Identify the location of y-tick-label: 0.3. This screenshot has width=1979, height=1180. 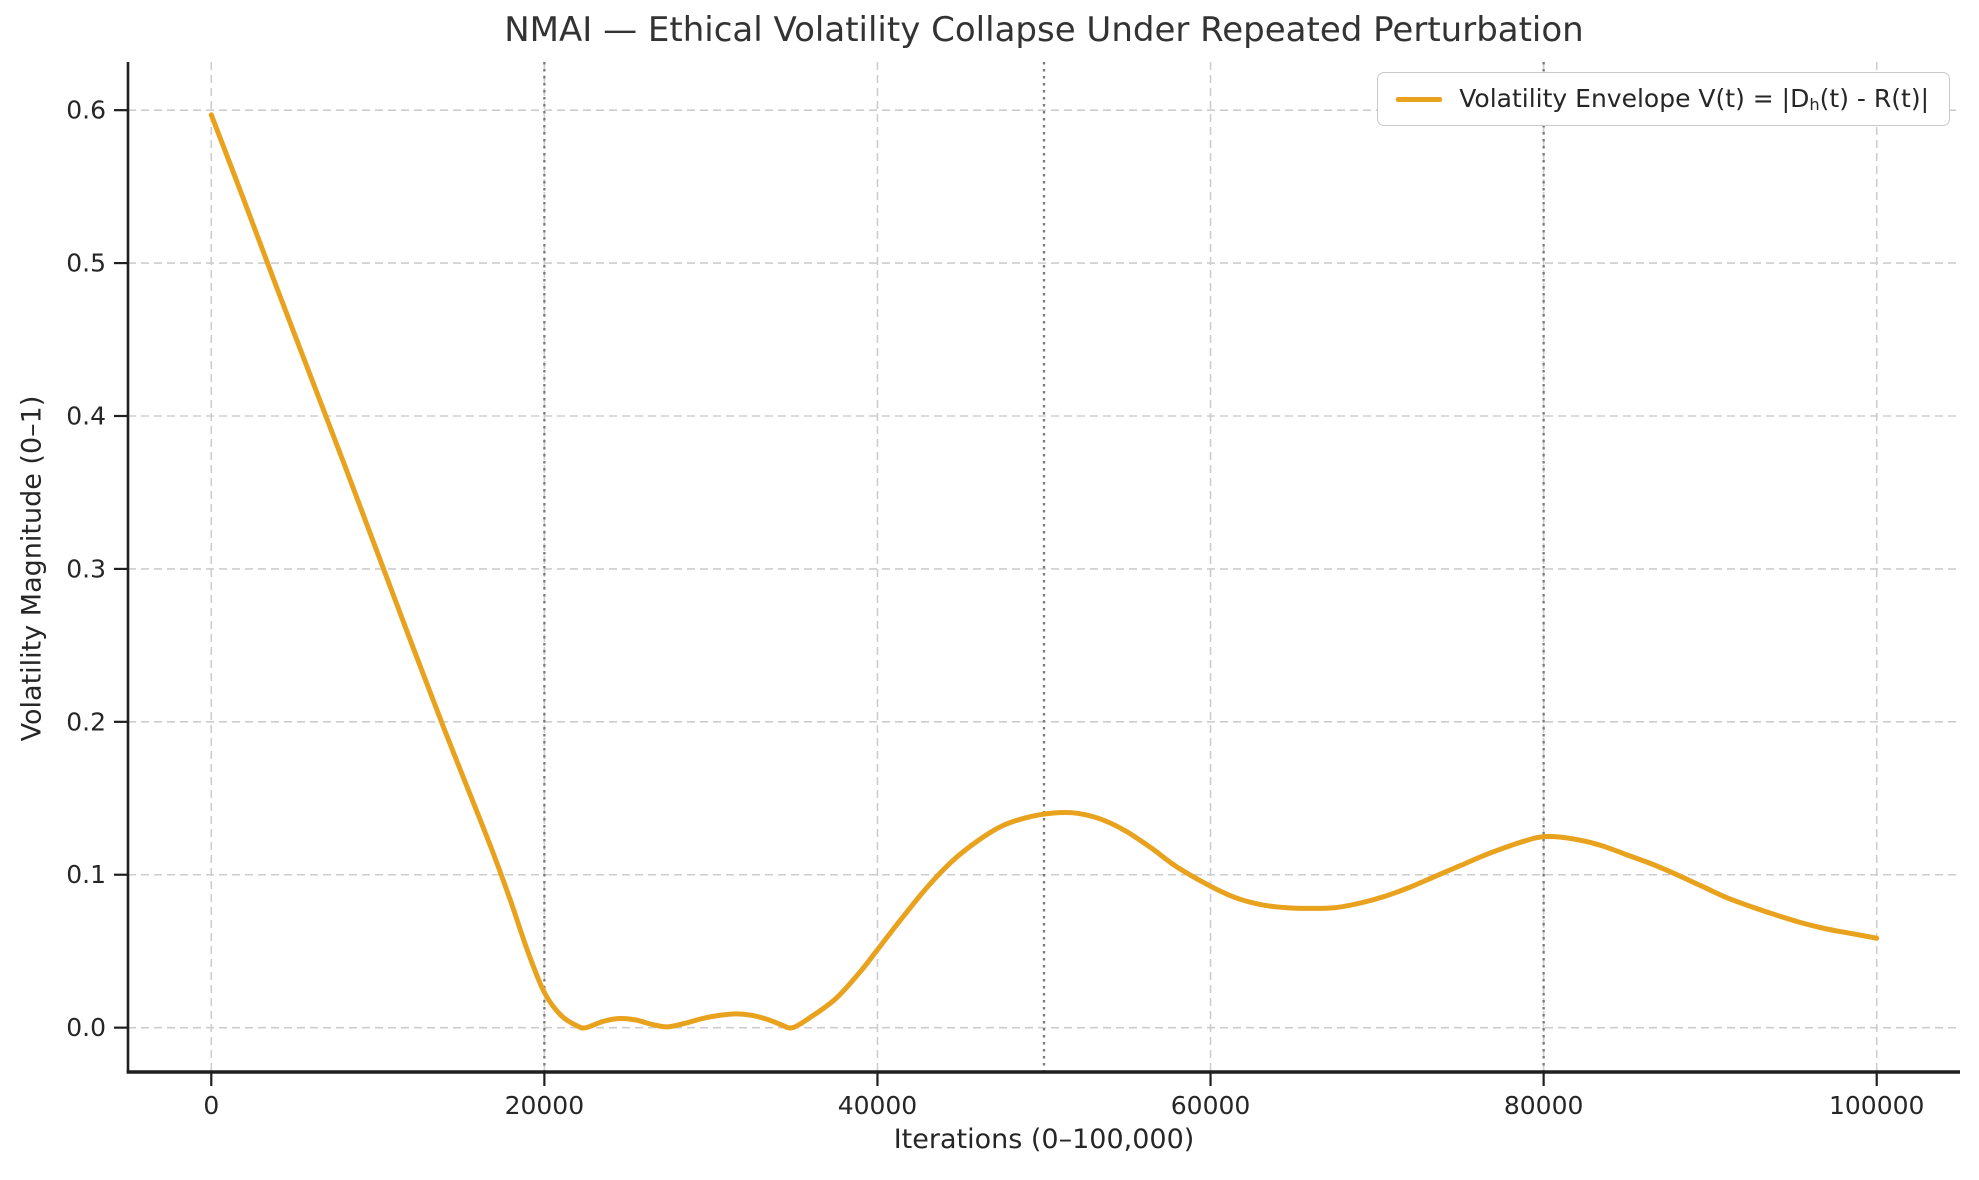
(86, 568).